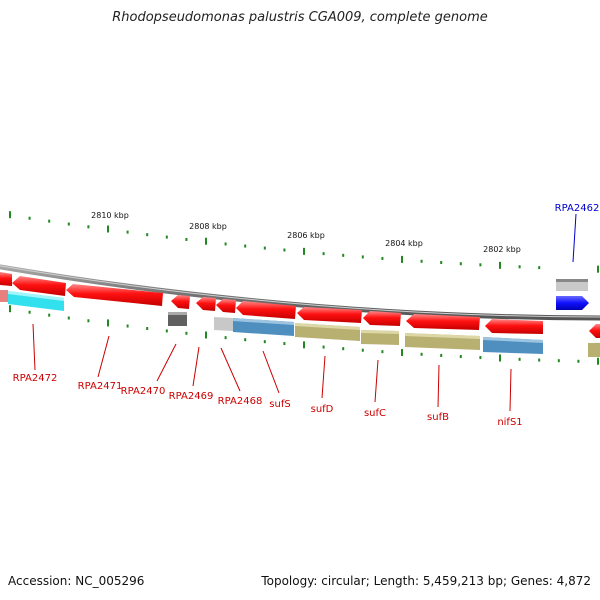 This screenshot has width=600, height=600. What do you see at coordinates (502, 249) in the screenshot?
I see `ruler-label: 2802 kbp` at bounding box center [502, 249].